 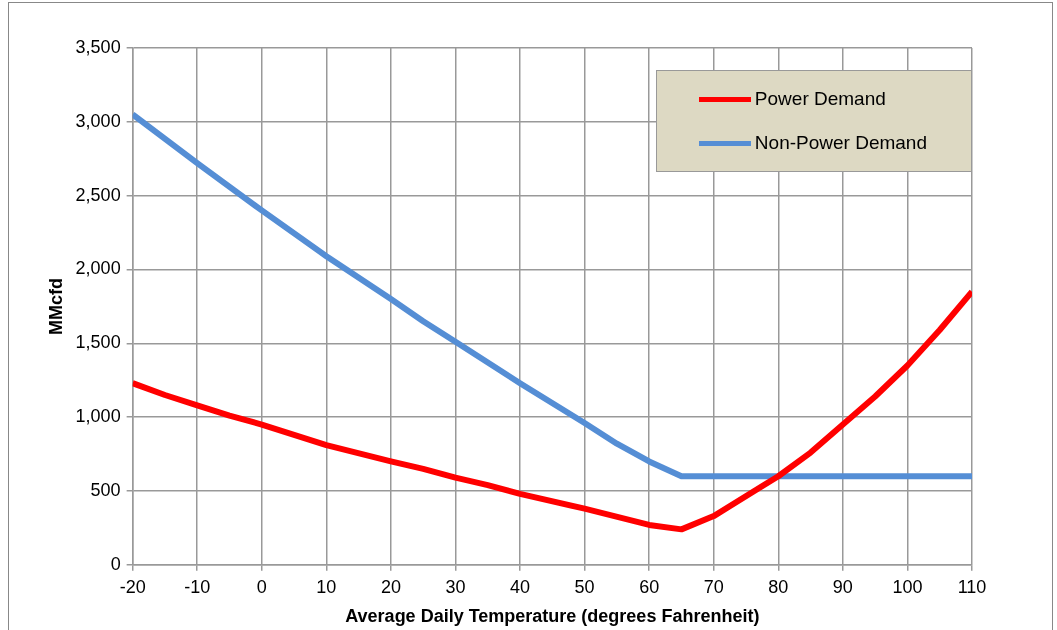 I want to click on x-tick-label: 50, so click(x=584, y=586).